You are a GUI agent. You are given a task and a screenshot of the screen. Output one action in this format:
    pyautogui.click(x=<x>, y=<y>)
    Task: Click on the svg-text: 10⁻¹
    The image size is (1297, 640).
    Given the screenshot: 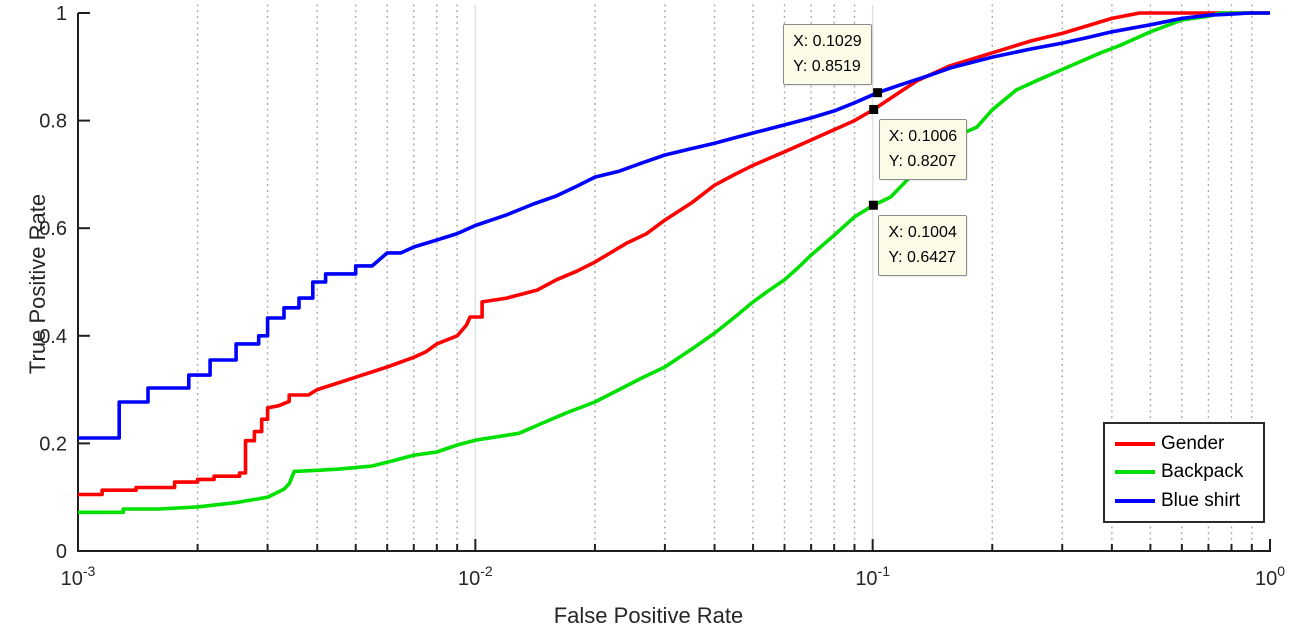 What is the action you would take?
    pyautogui.click(x=872, y=576)
    